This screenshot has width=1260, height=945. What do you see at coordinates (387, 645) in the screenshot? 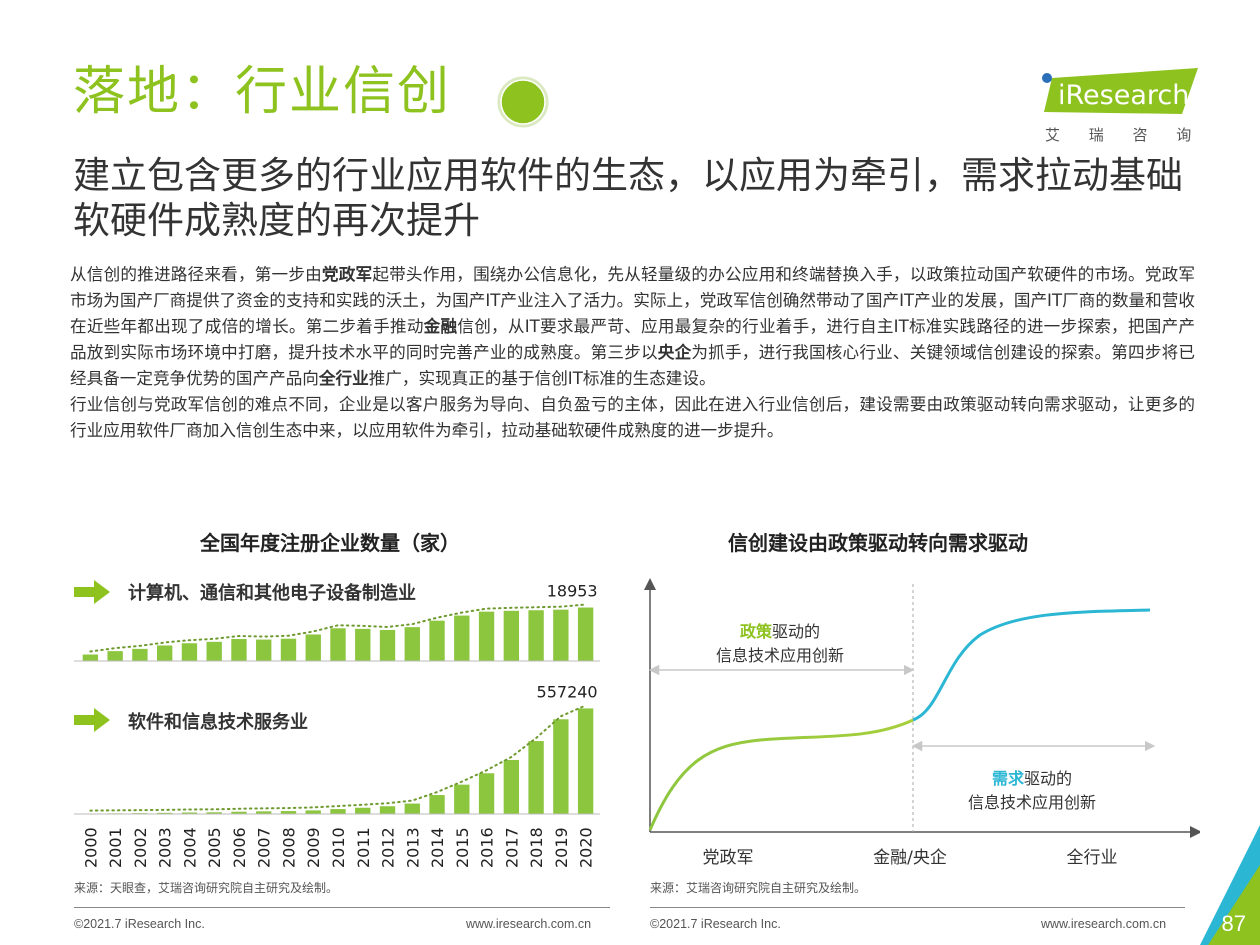
I see `bar-manufacturing-2012` at bounding box center [387, 645].